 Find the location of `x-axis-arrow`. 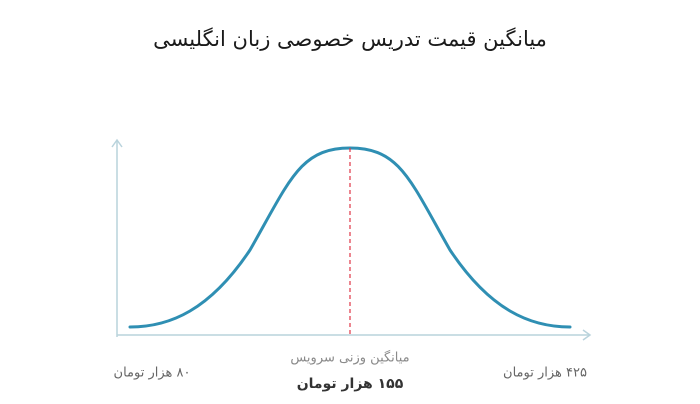

x-axis-arrow is located at coordinates (587, 335).